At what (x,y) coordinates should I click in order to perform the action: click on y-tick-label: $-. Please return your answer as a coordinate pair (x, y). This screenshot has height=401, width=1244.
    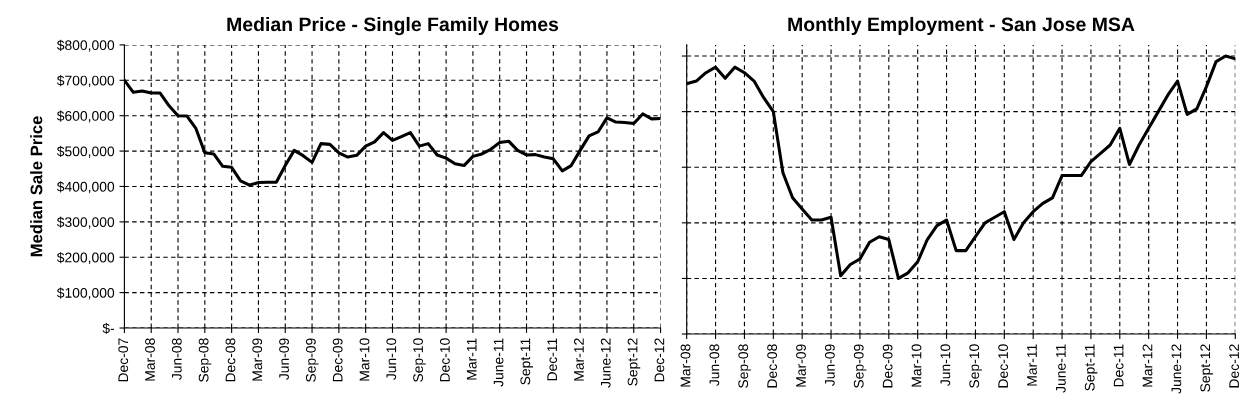
    Looking at the image, I should click on (108, 328).